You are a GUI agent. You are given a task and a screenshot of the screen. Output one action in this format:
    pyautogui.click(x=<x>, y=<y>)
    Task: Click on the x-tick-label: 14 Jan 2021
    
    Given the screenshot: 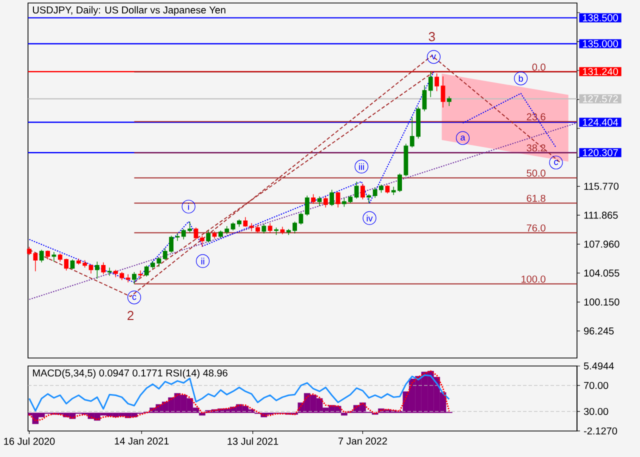 What is the action you would take?
    pyautogui.click(x=141, y=441)
    